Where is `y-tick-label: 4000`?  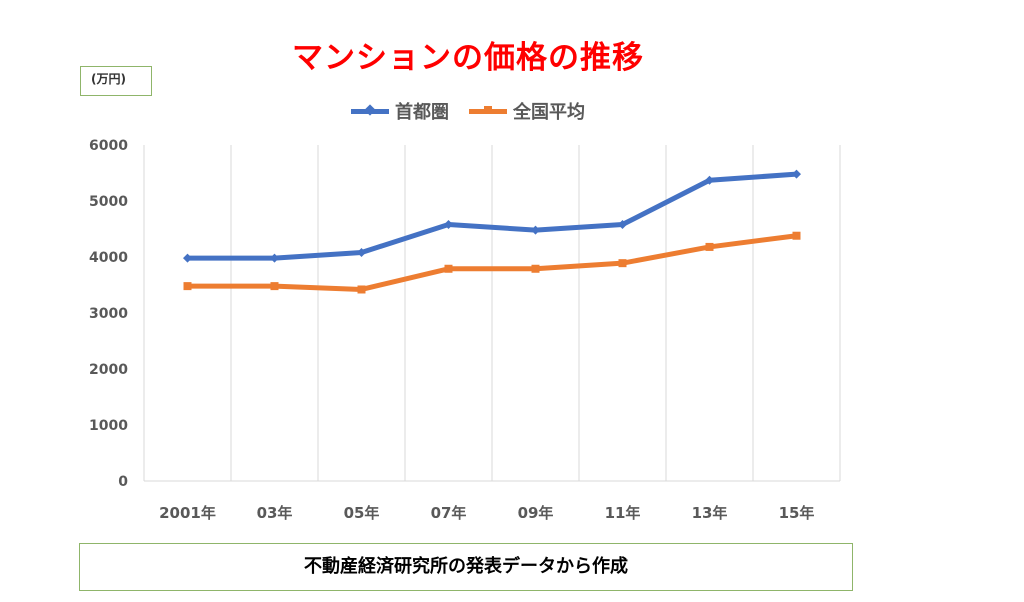
y-tick-label: 4000 is located at coordinates (108, 258).